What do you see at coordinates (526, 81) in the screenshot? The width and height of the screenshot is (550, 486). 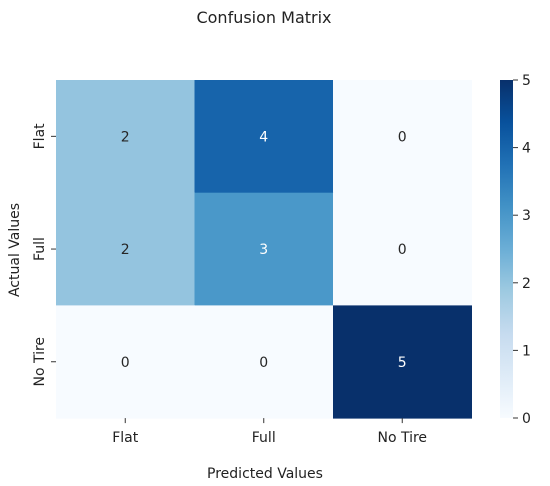 I see `colorbar-tick-label: 5` at bounding box center [526, 81].